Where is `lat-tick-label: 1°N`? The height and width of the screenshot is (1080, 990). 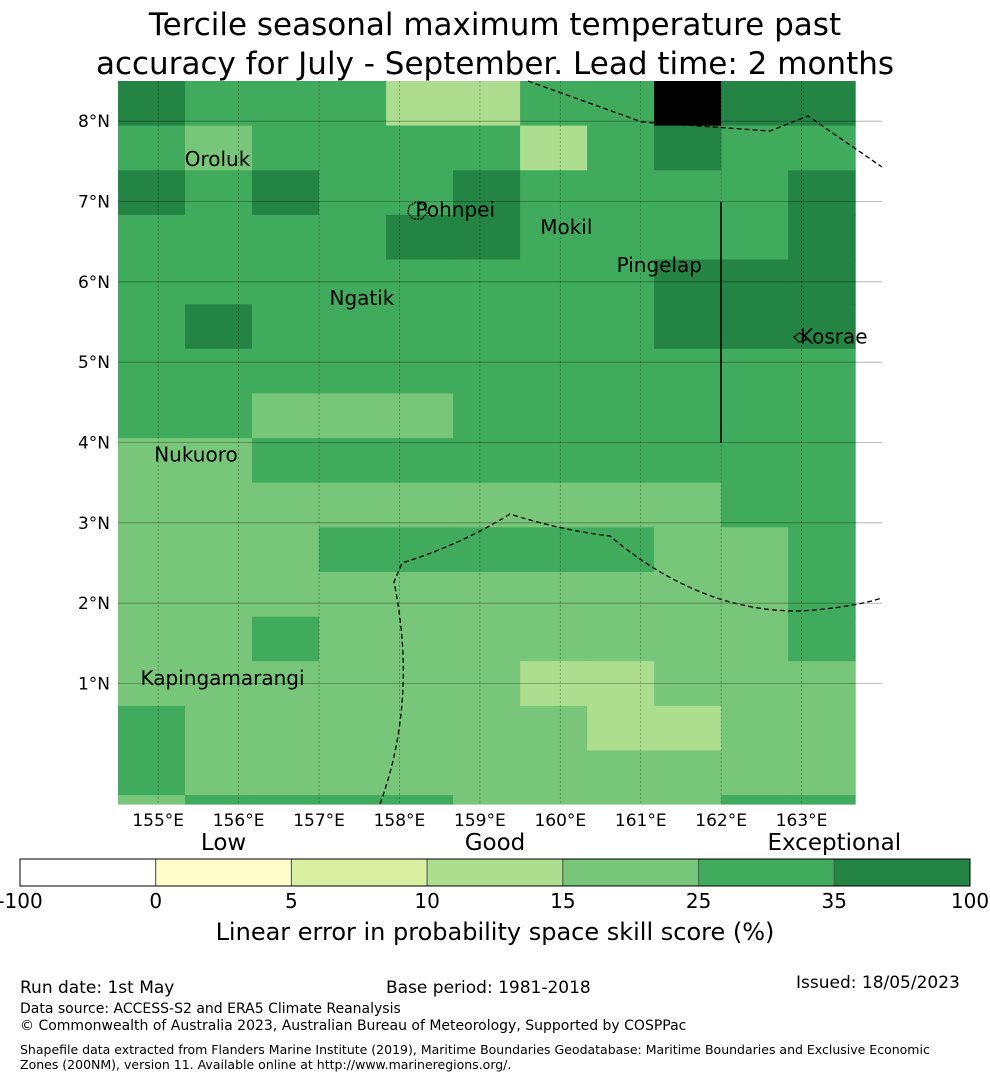 lat-tick-label: 1°N is located at coordinates (94, 685).